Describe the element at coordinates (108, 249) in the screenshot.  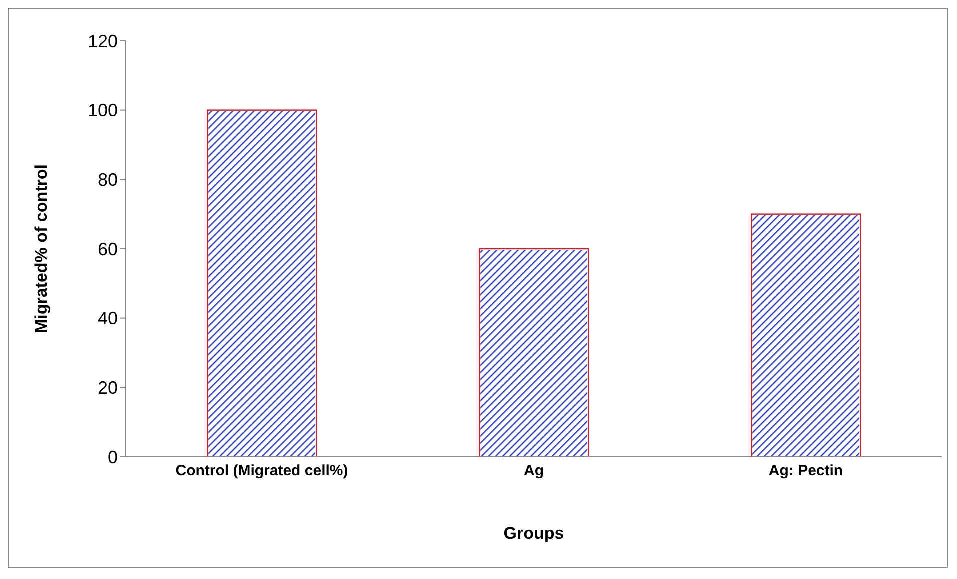
I see `y-tick-label: 60` at that location.